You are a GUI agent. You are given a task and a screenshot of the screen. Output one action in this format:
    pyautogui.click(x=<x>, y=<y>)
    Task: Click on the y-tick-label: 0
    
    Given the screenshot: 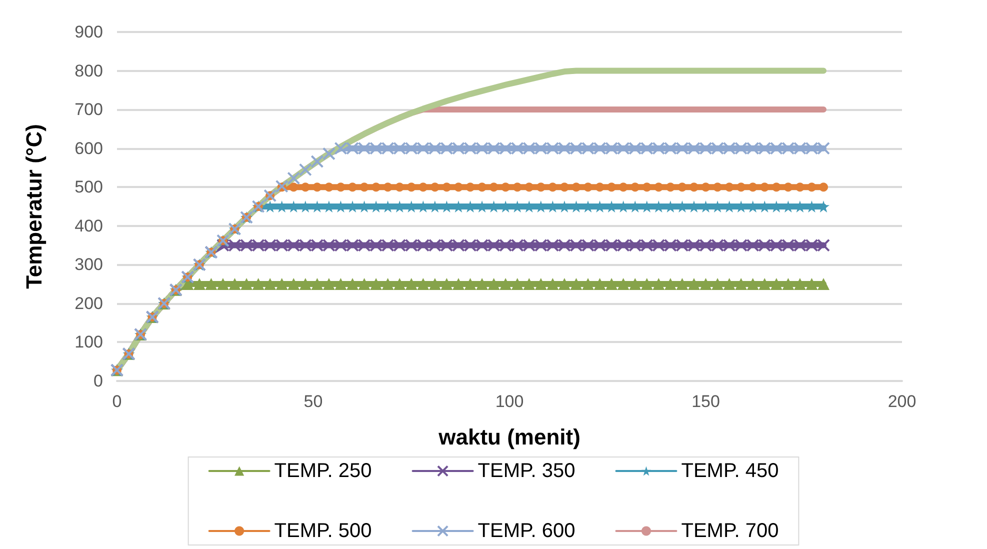 What is the action you would take?
    pyautogui.click(x=98, y=381)
    